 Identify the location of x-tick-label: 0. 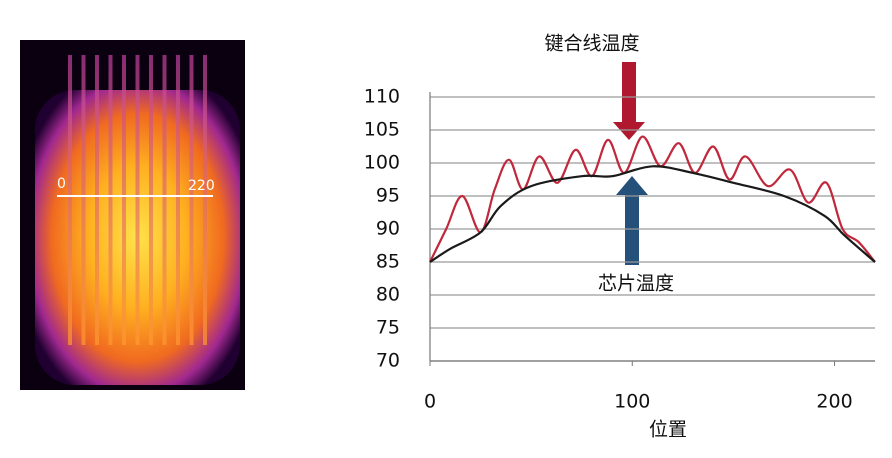
(430, 402).